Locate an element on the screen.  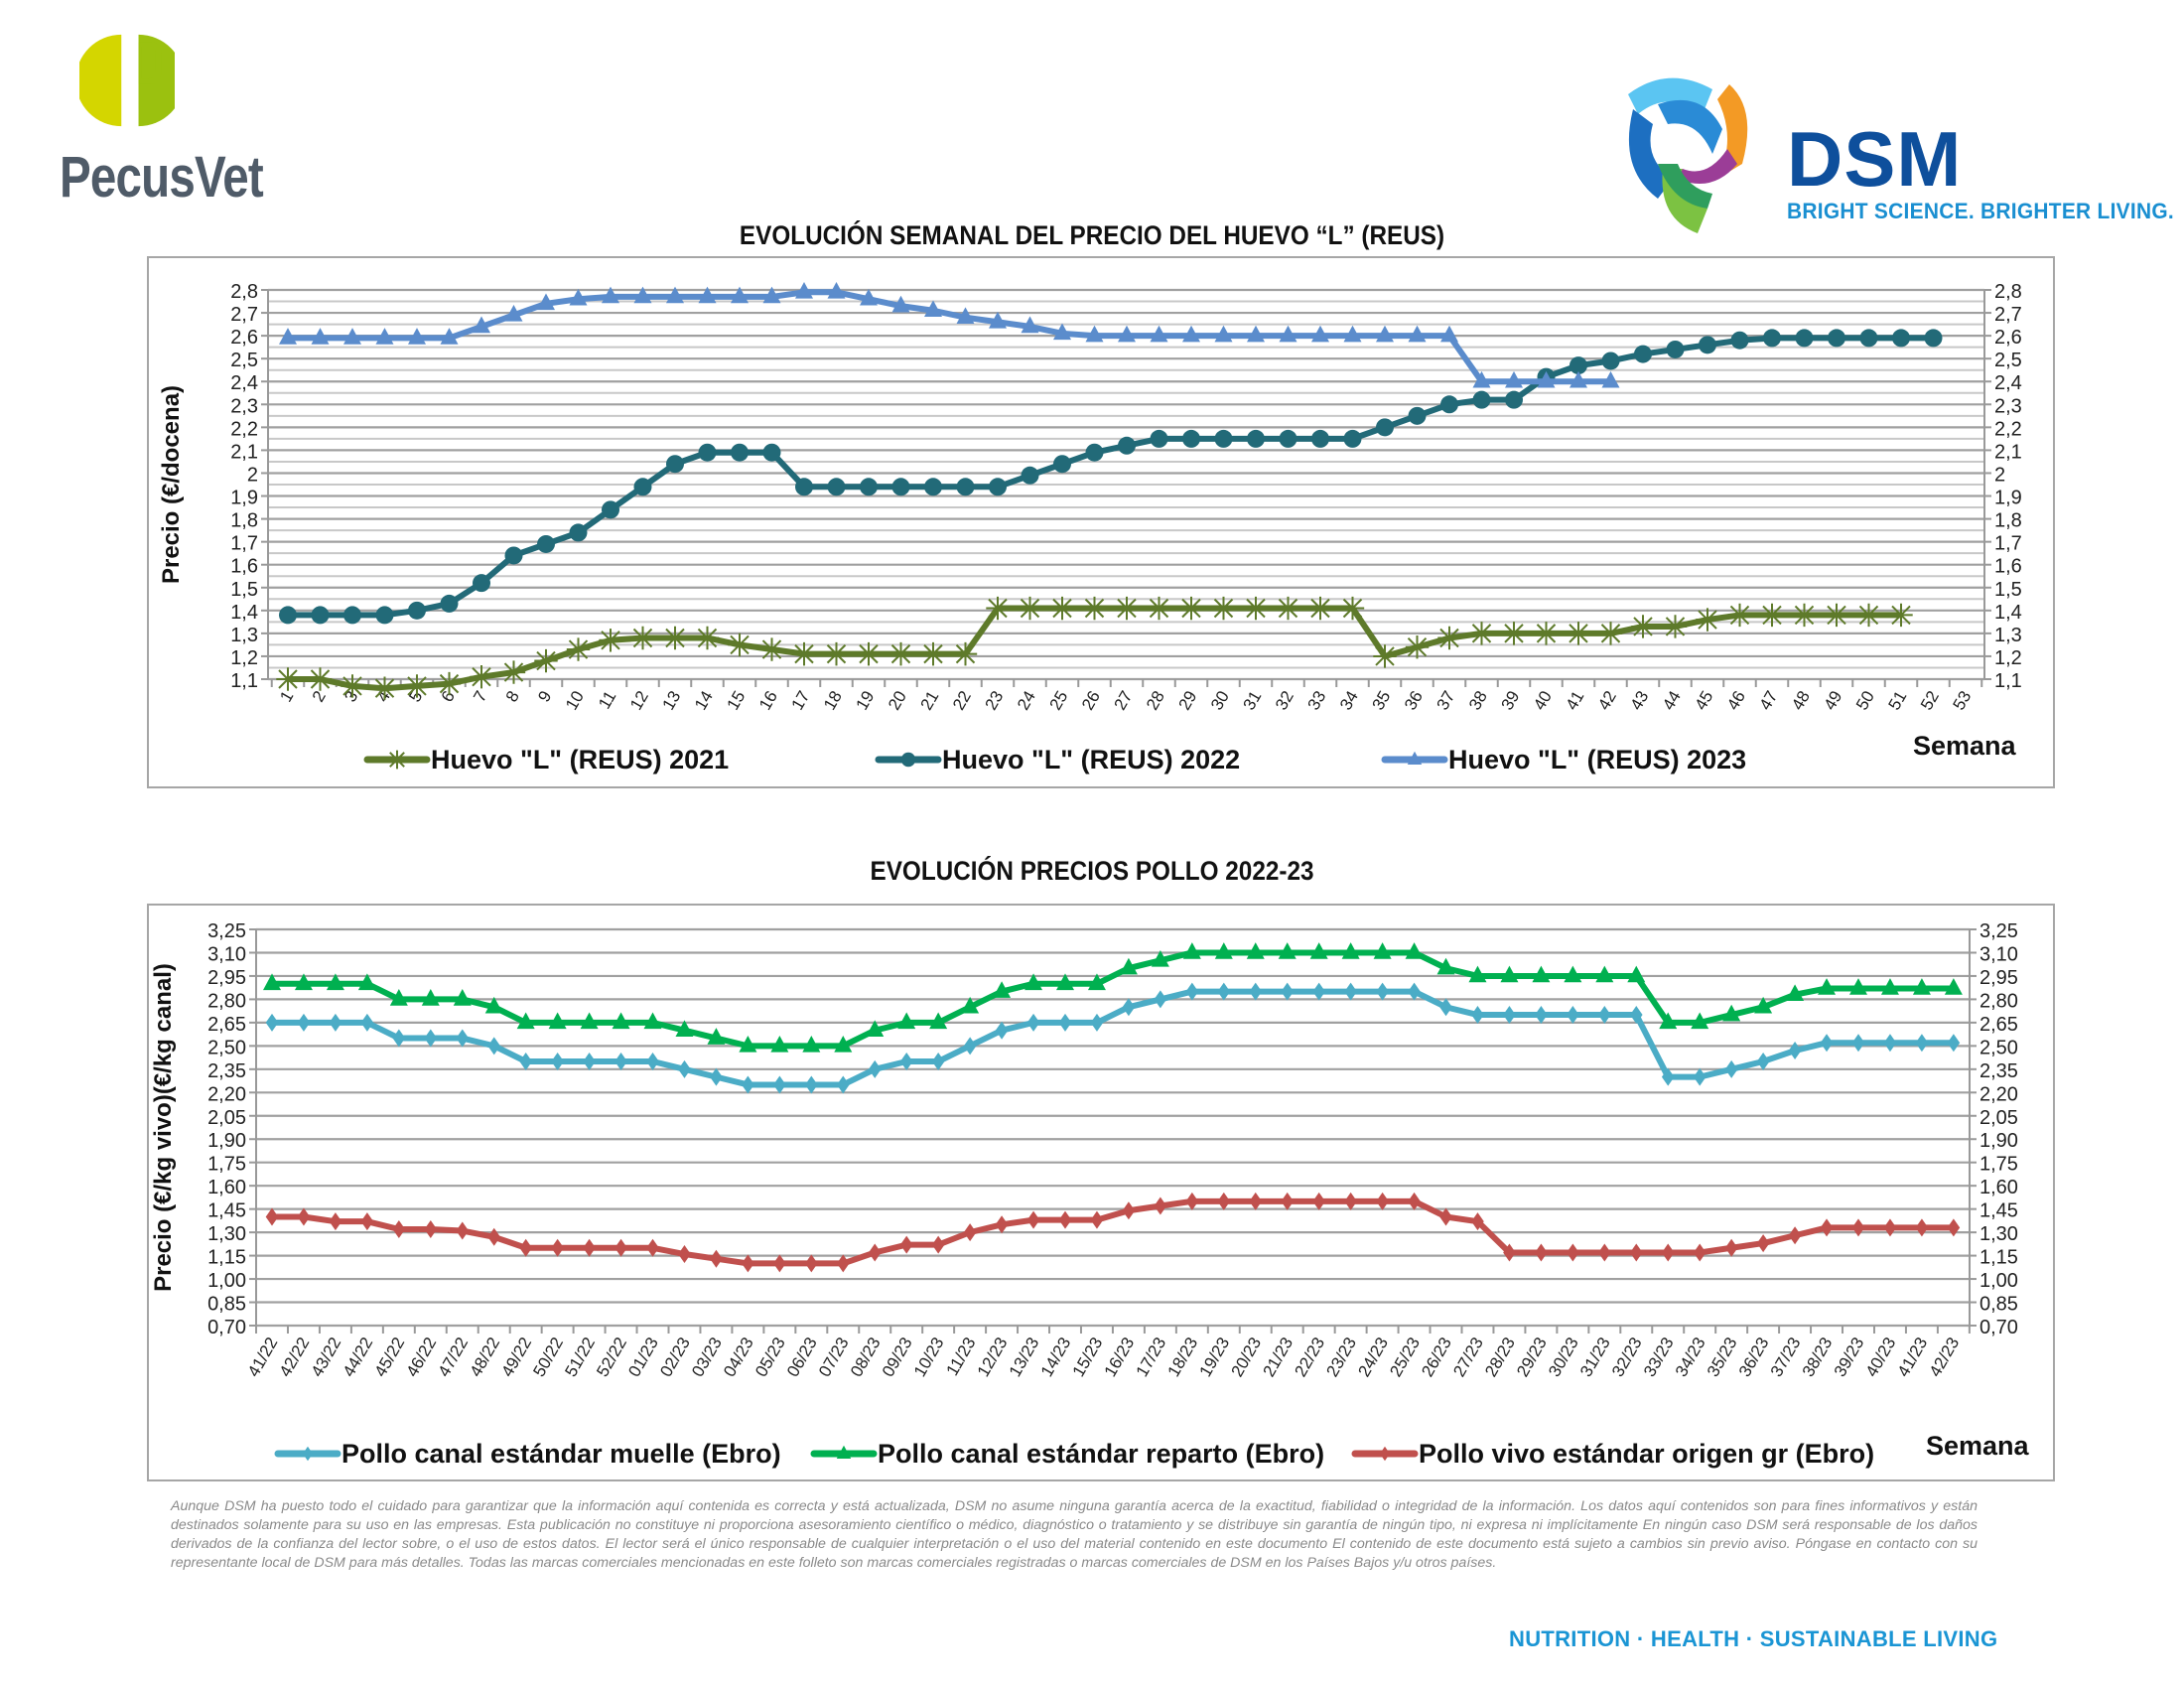
legend-item-3: Huevo "L" (REUS) 2023 is located at coordinates (1563, 759).